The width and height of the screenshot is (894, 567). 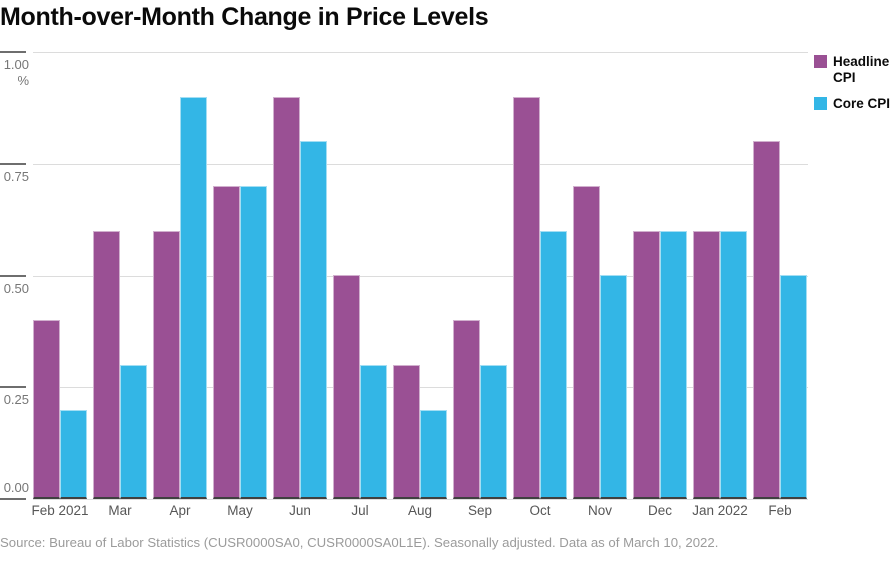 I want to click on x-axis-label: Jun, so click(x=300, y=510).